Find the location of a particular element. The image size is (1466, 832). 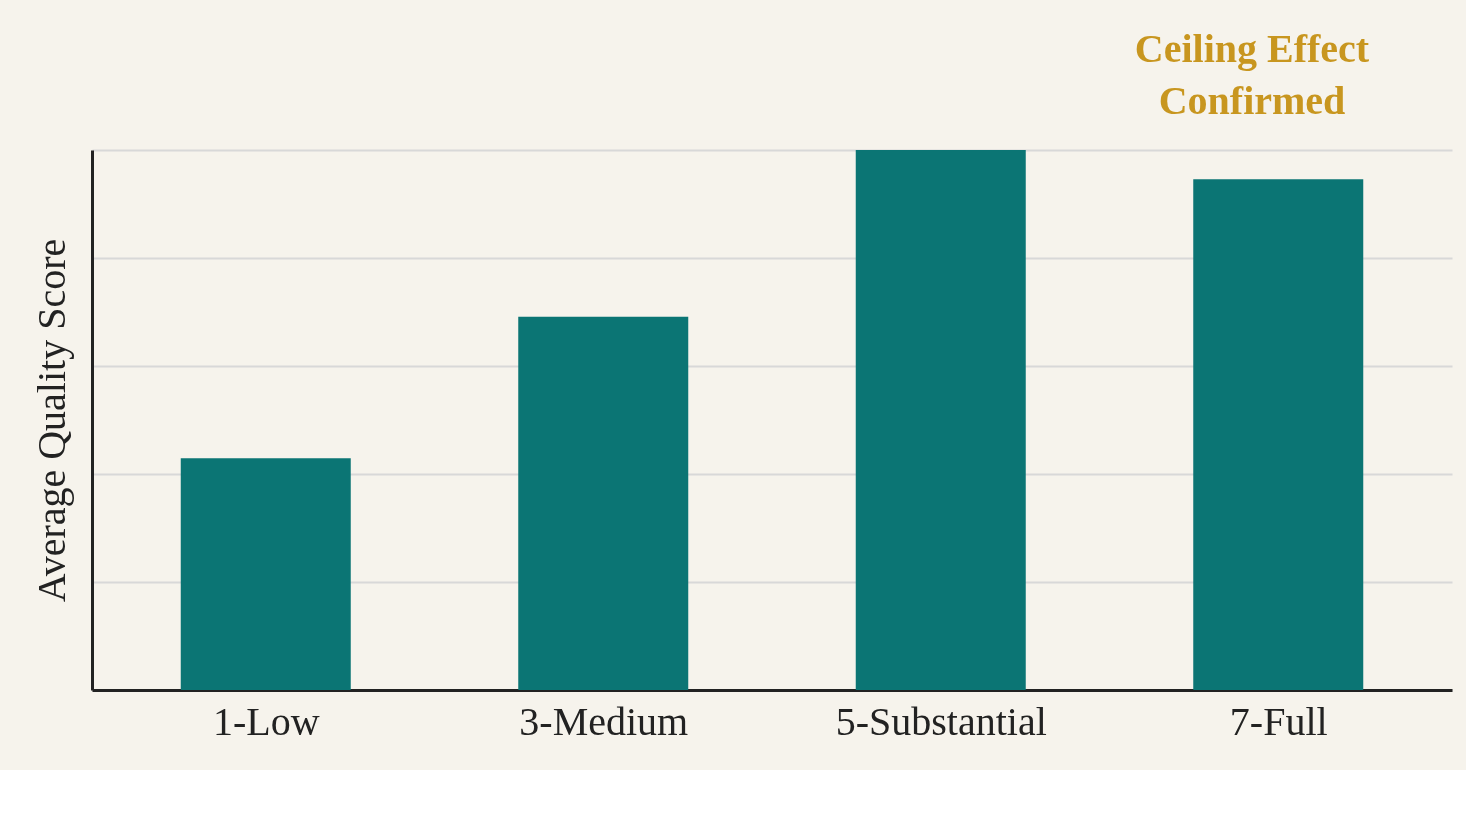

x-tick-label: 1-Low is located at coordinates (266, 721).